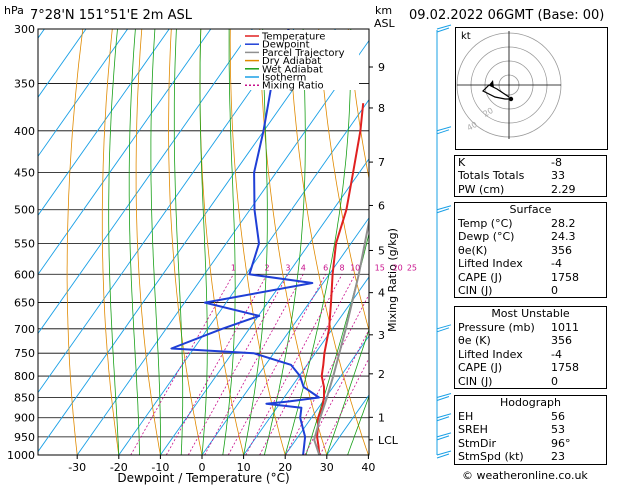 The height and width of the screenshot is (486, 629). Describe the element at coordinates (412, 267) in the screenshot. I see `mixing-ratio-label: 25` at that location.